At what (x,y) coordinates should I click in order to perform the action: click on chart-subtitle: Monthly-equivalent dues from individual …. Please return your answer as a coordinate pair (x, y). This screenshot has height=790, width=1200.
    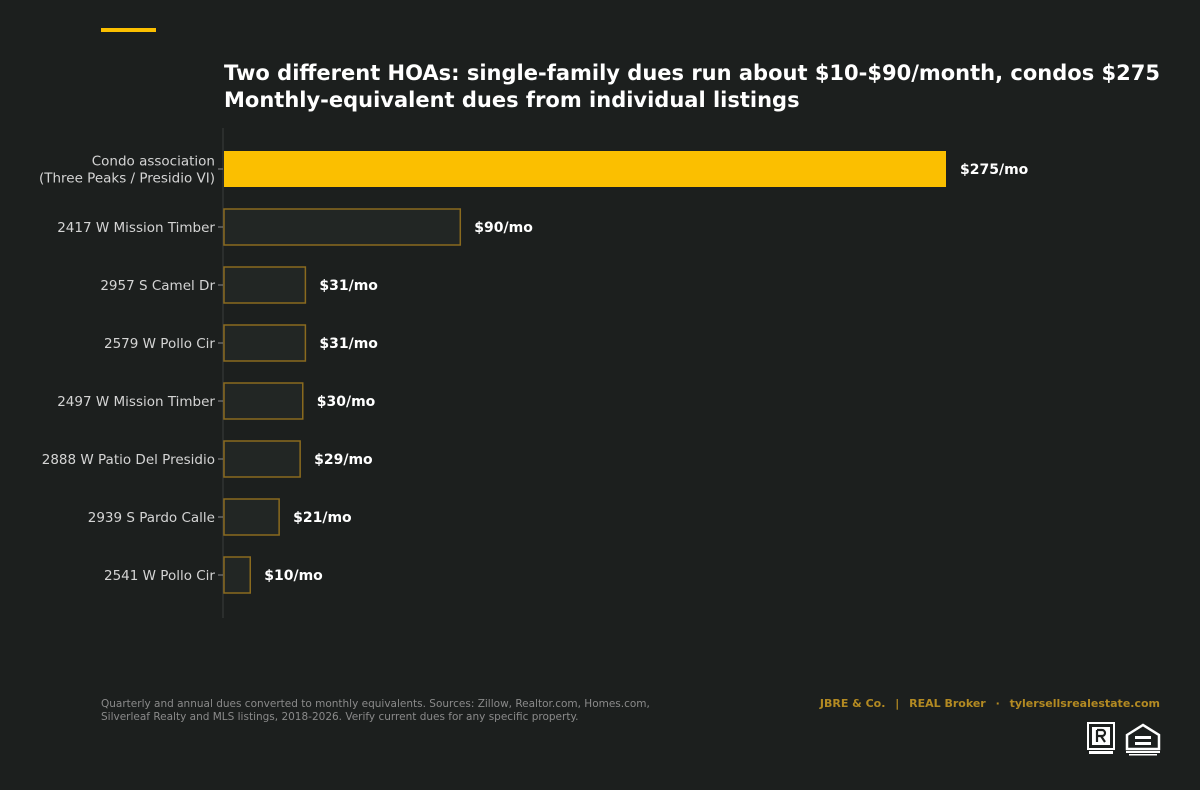
    Looking at the image, I should click on (512, 100).